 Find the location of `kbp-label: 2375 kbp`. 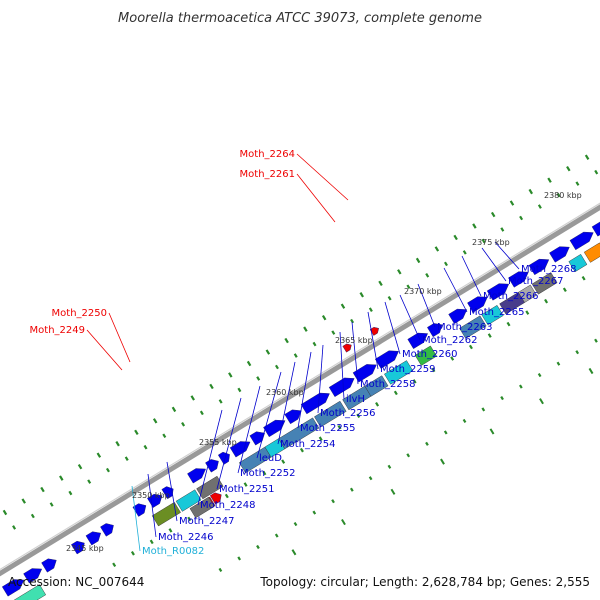

kbp-label: 2375 kbp is located at coordinates (491, 242).